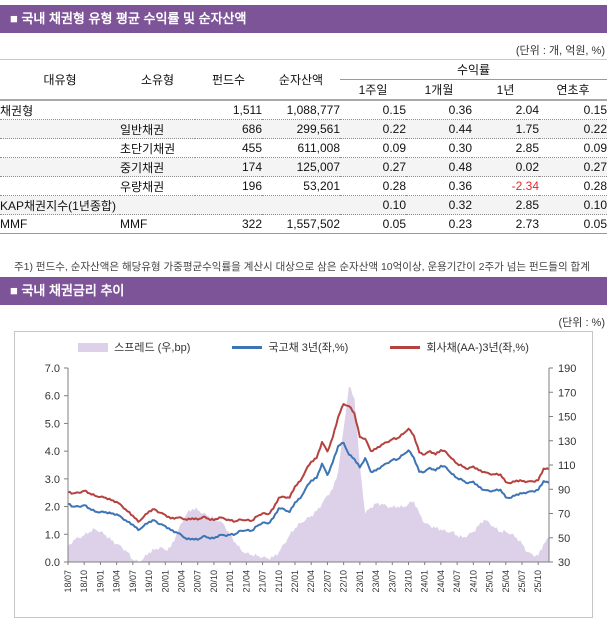 The height and width of the screenshot is (628, 607). What do you see at coordinates (308, 348) in the screenshot?
I see `legend-label-ktb3y: 국고채 3년(좌,%)` at bounding box center [308, 348].